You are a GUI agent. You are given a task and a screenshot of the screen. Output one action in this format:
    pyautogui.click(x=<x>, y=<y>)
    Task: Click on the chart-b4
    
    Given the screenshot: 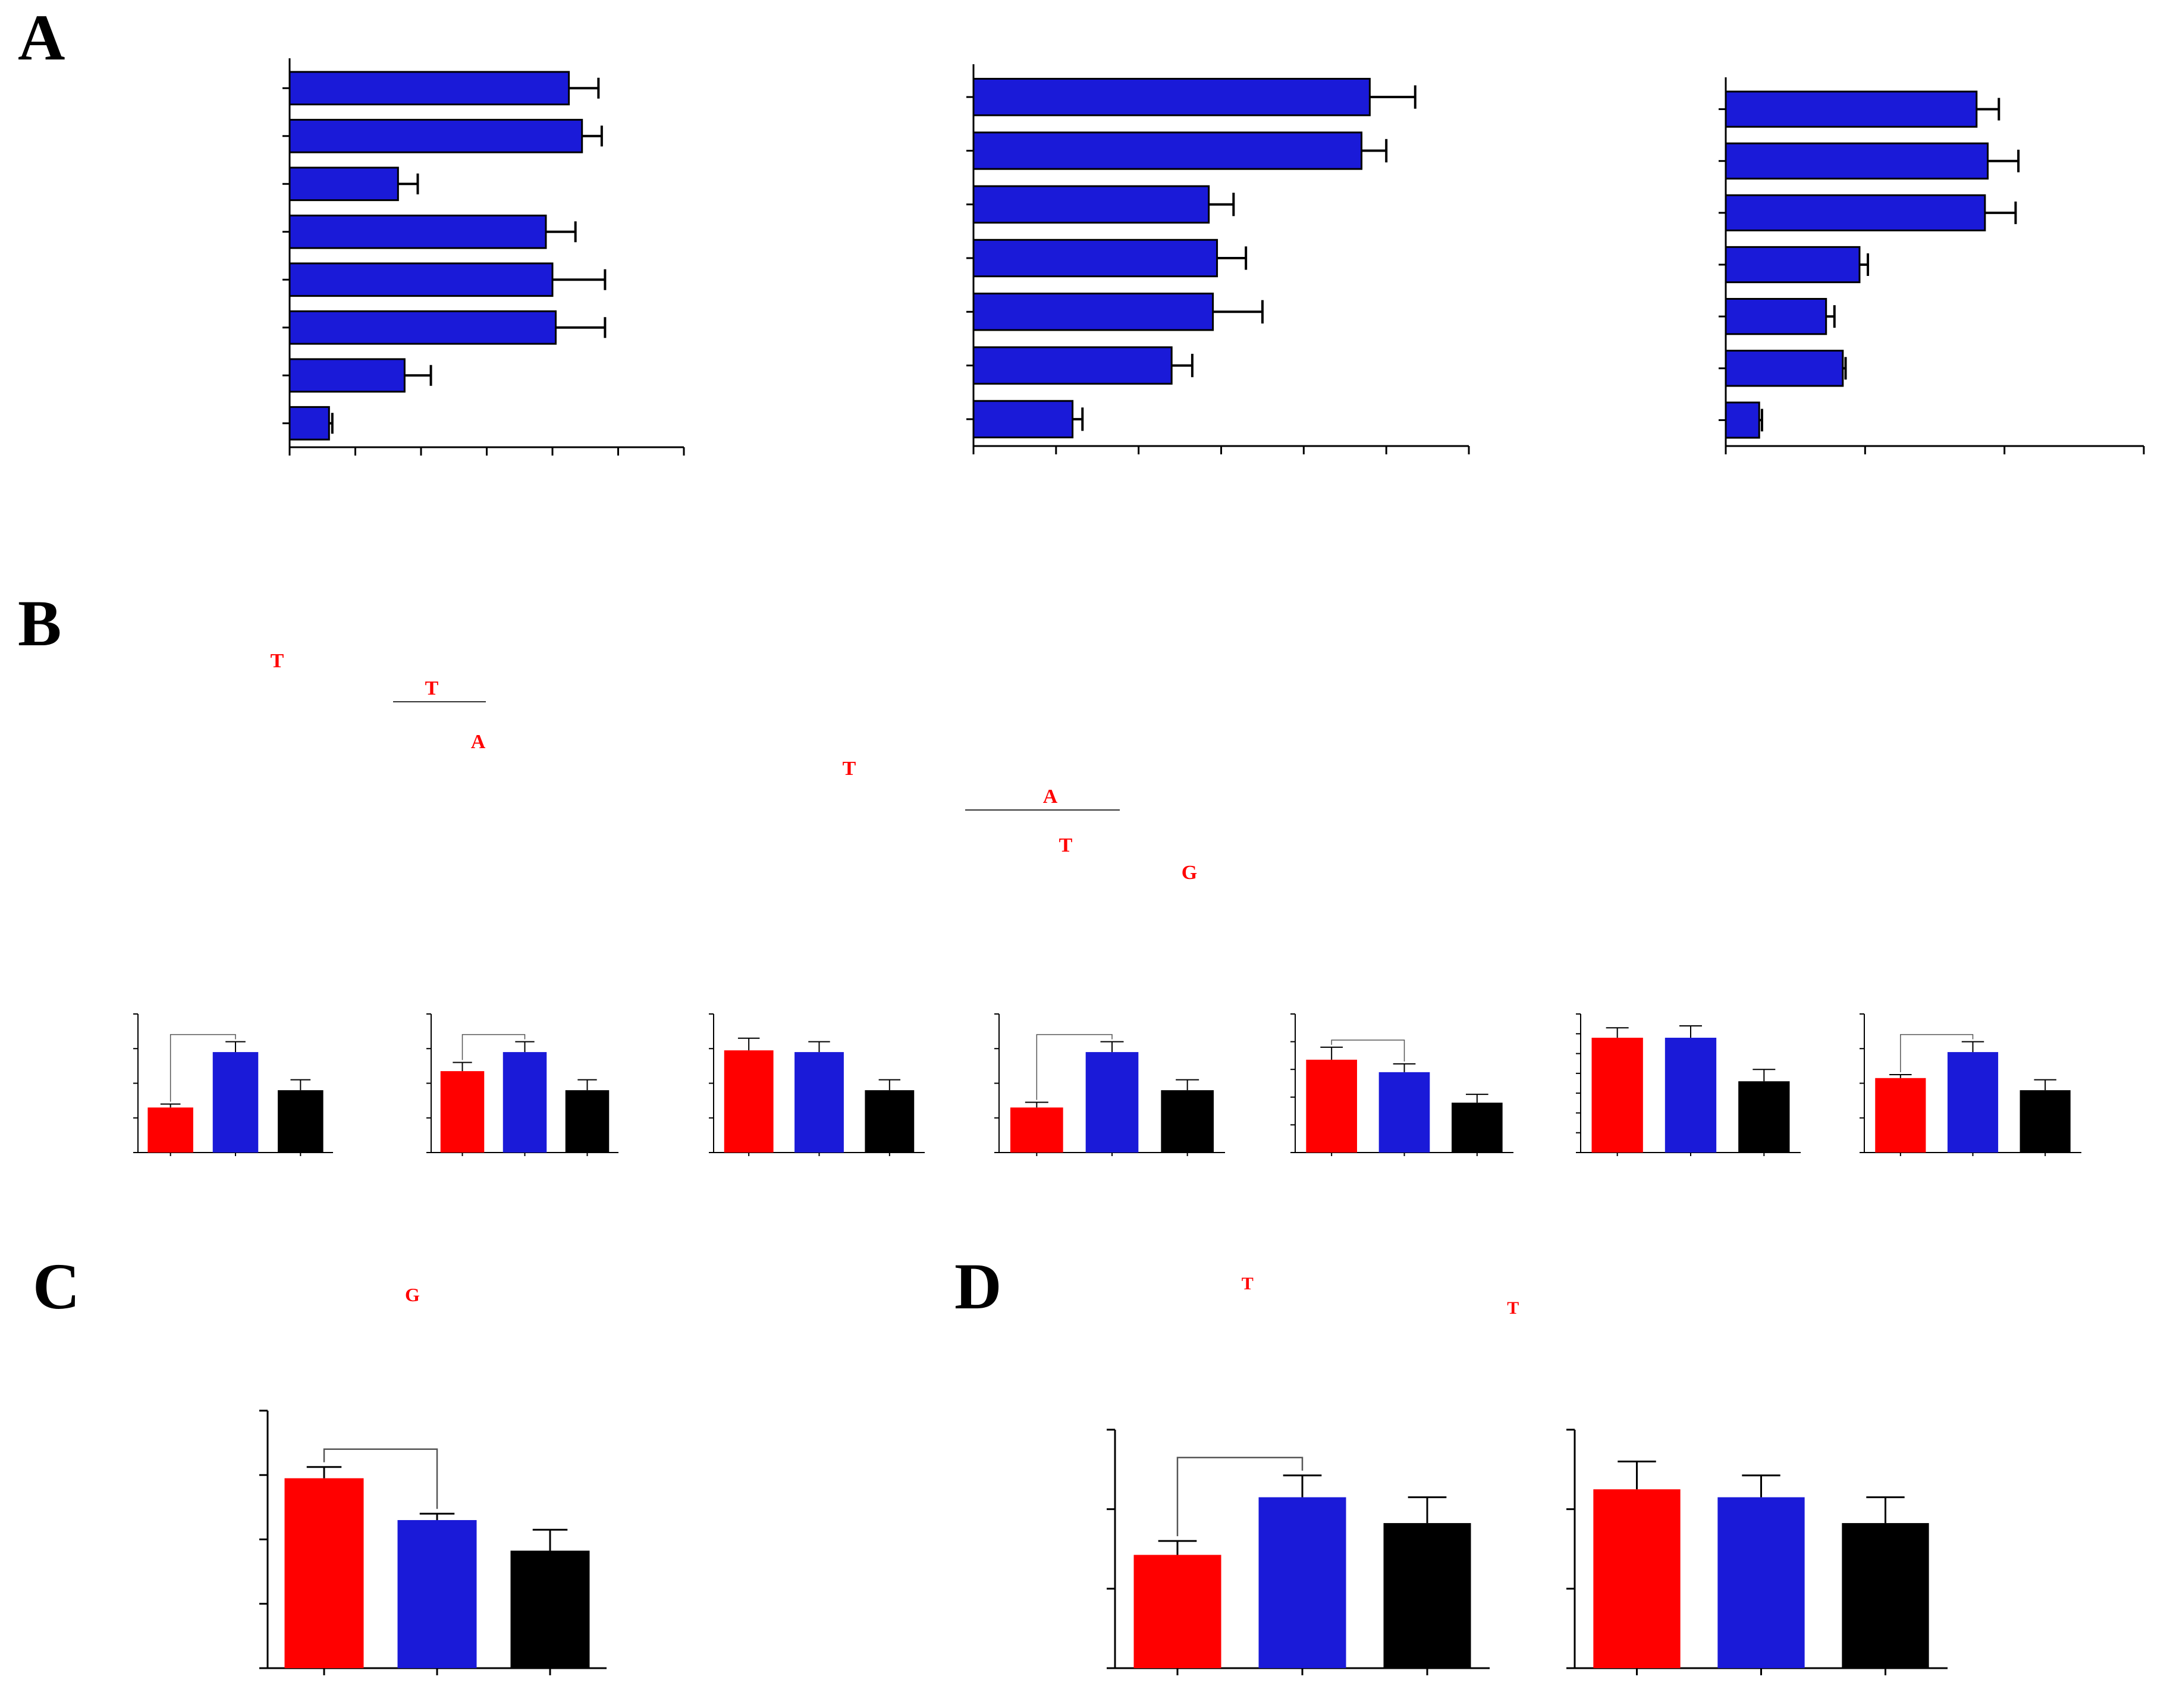 What is the action you would take?
    pyautogui.click(x=1109, y=1085)
    